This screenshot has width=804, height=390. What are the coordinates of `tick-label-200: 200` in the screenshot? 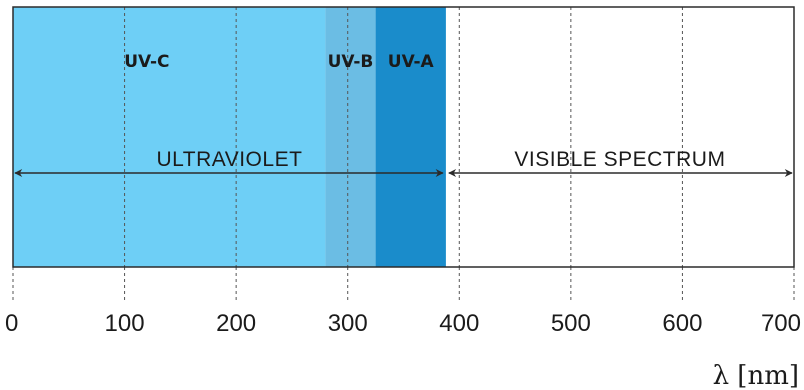 It's located at (236, 323).